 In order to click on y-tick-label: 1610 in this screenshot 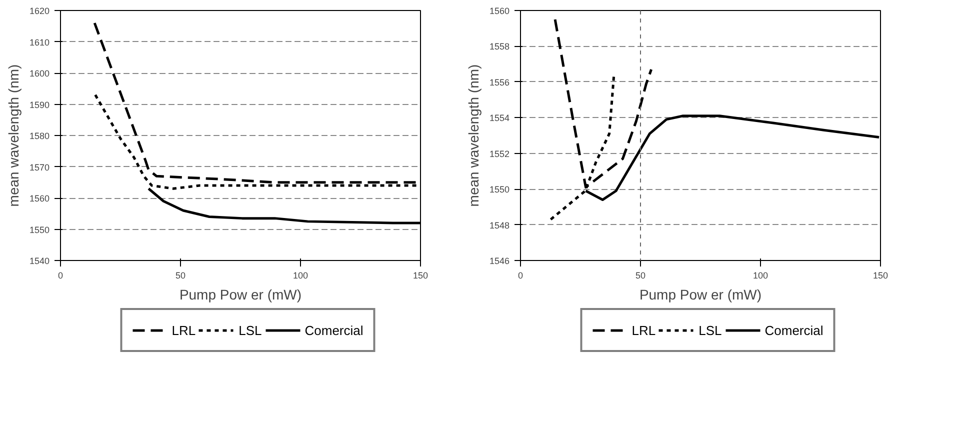, I will do `click(39, 42)`.